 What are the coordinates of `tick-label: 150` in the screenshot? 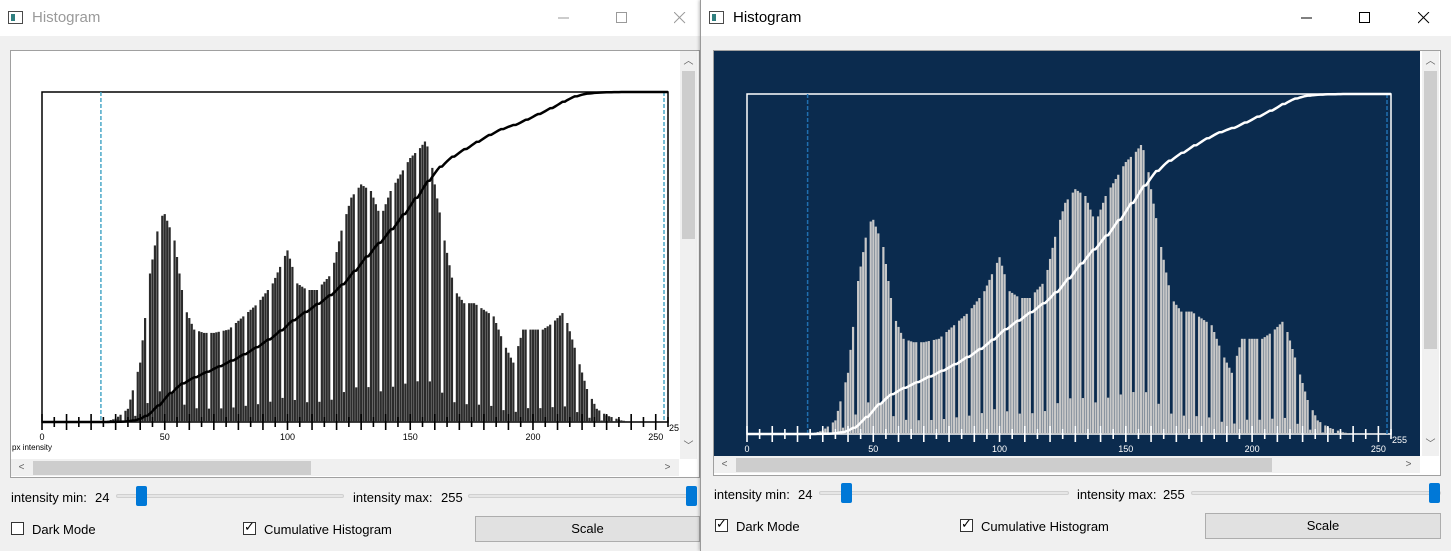 It's located at (410, 437).